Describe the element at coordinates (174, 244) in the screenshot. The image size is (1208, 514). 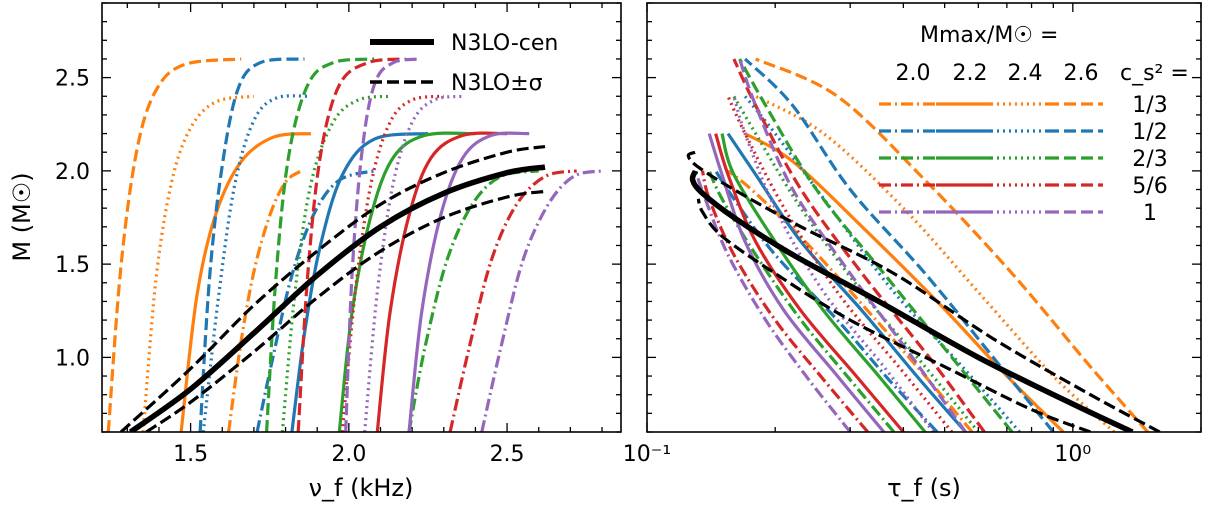
I see `left-curve-cs2-1-3-mmax-2.6` at that location.